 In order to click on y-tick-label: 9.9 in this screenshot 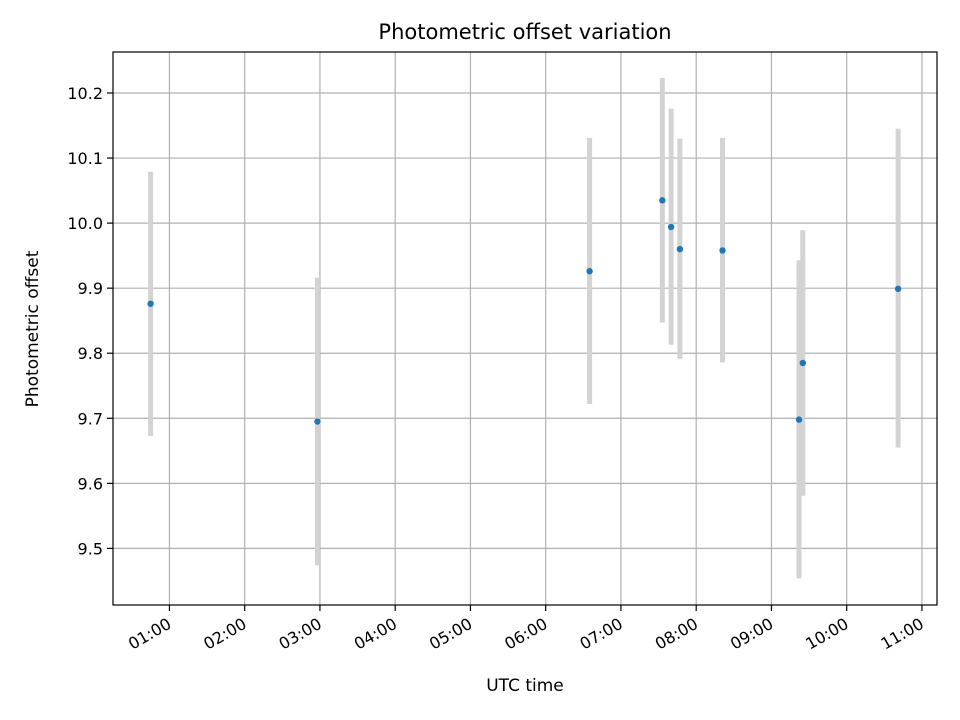, I will do `click(90, 288)`.